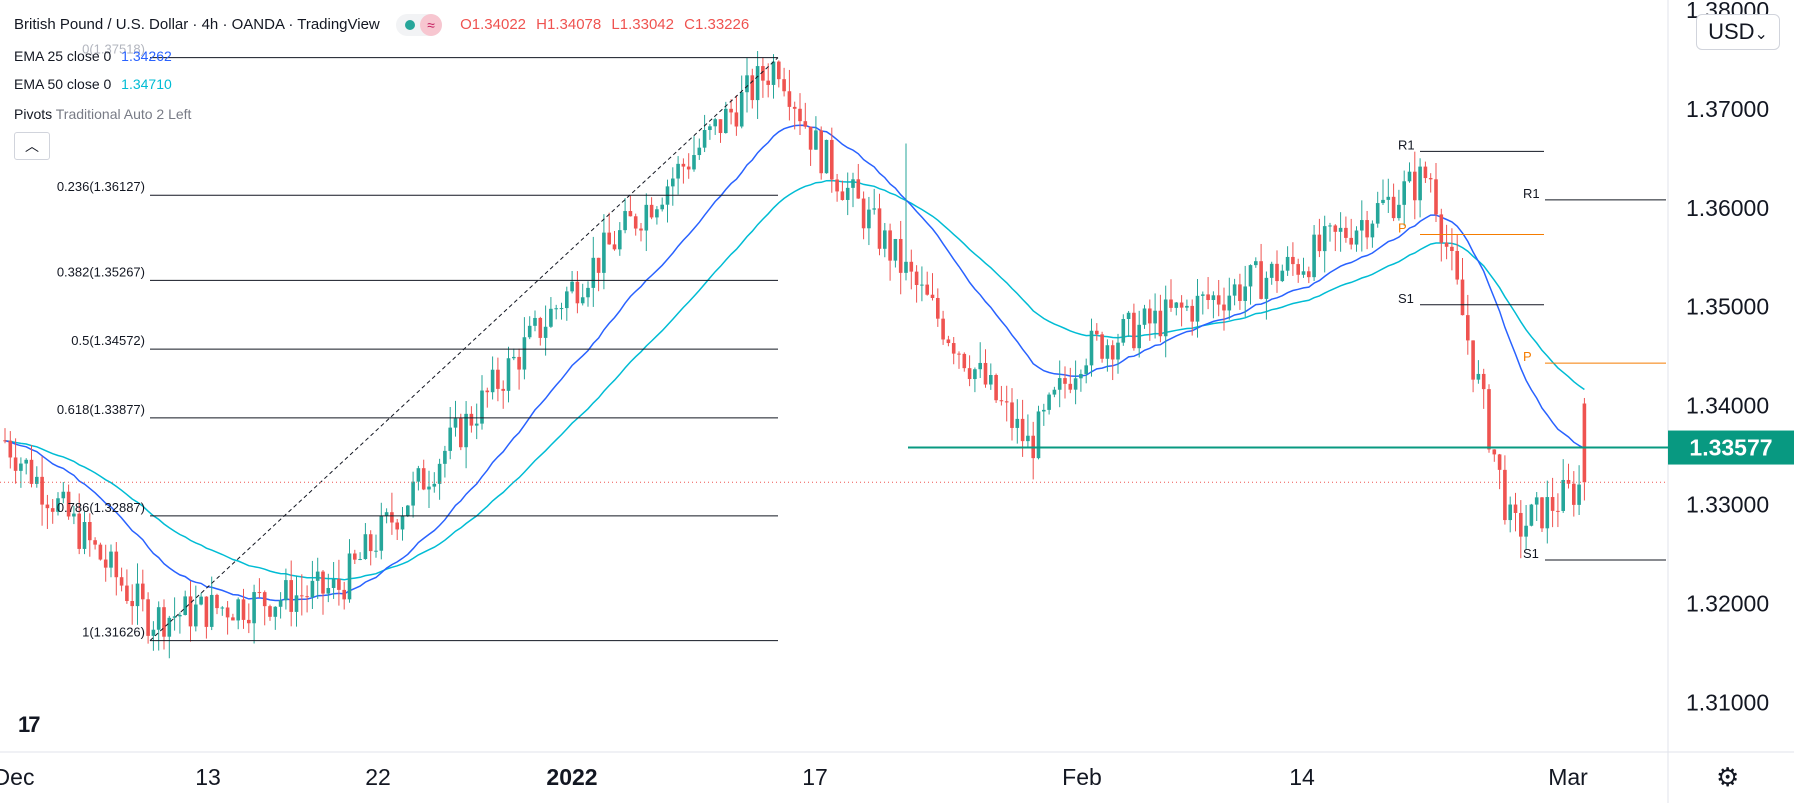 Image resolution: width=1794 pixels, height=803 pixels. I want to click on time-tick-label: 2022, so click(571, 777).